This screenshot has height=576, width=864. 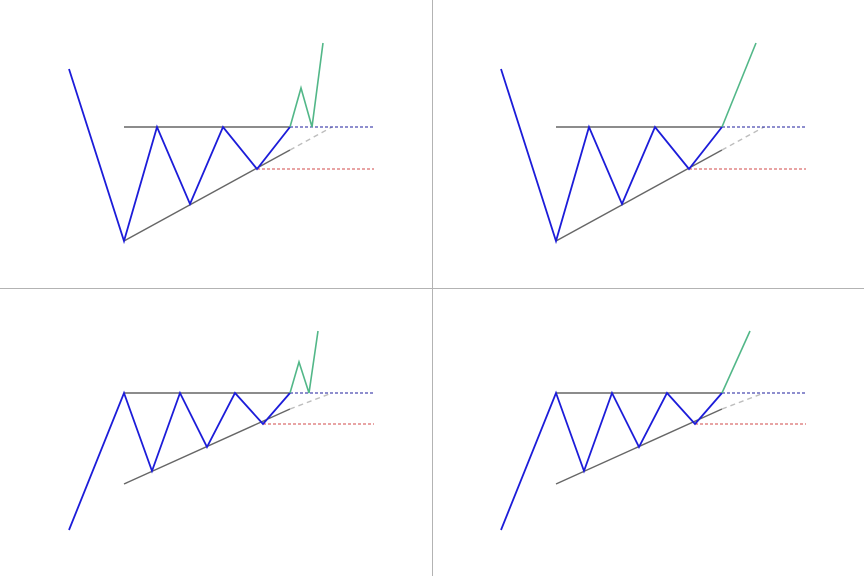 I want to click on panel-bottom-right, so click(x=653, y=430).